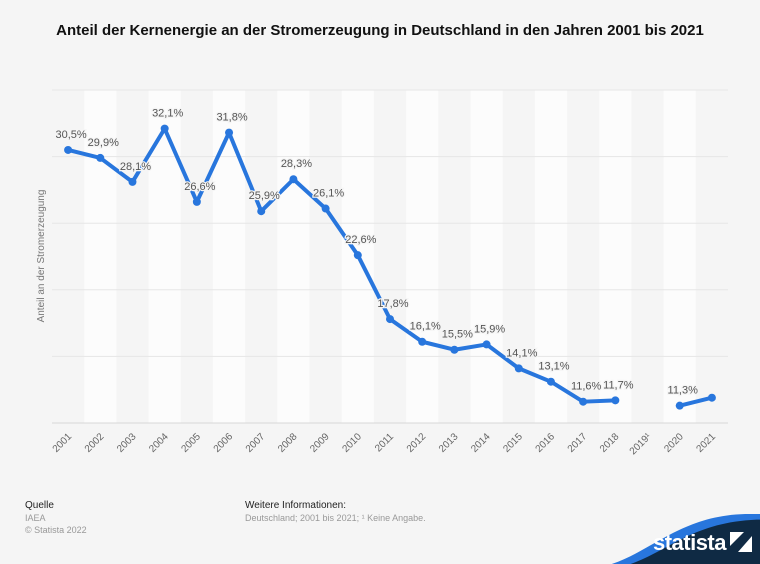 The width and height of the screenshot is (760, 564). What do you see at coordinates (296, 164) in the screenshot?
I see `data-label: 28,3%` at bounding box center [296, 164].